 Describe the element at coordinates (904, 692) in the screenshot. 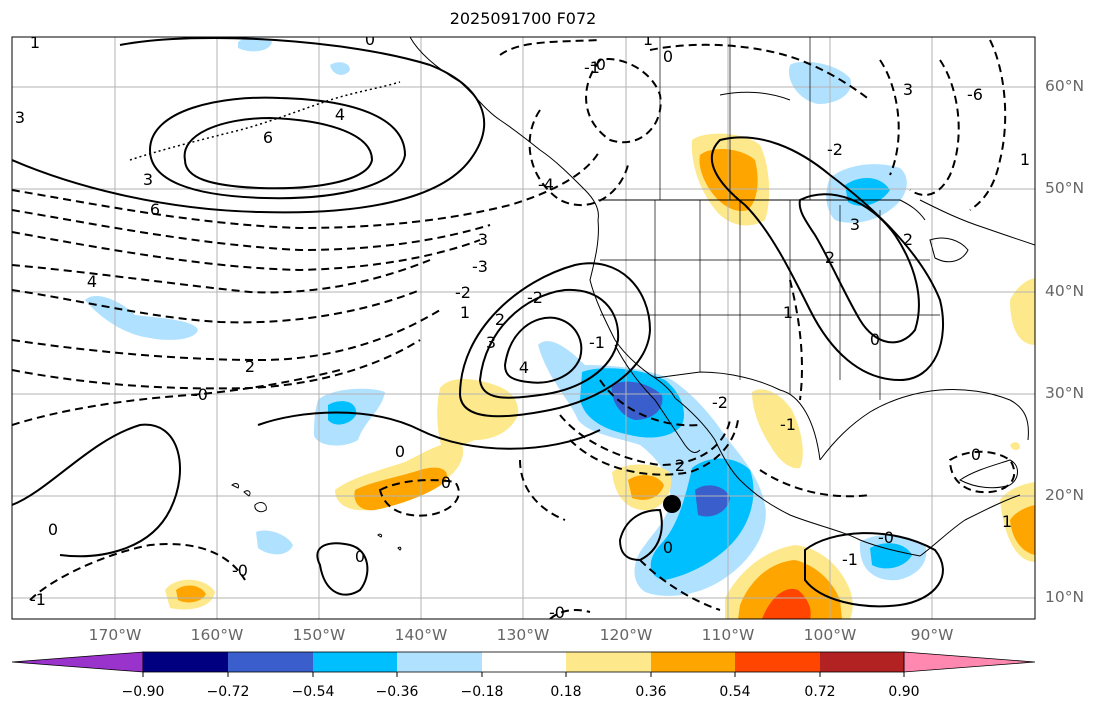

I see `colorbar-tick-label: 0.90` at that location.